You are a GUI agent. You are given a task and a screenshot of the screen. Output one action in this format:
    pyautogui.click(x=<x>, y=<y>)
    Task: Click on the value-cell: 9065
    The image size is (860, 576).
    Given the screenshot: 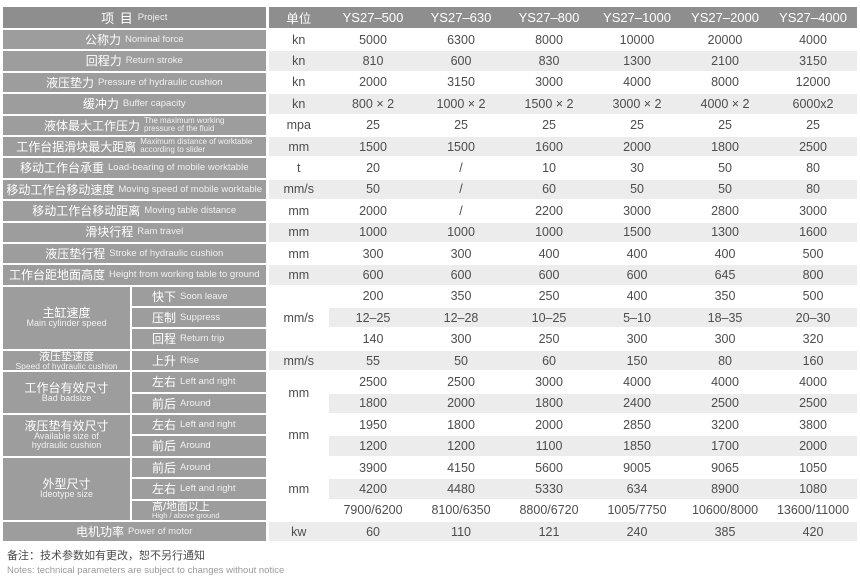 What is the action you would take?
    pyautogui.click(x=725, y=468)
    